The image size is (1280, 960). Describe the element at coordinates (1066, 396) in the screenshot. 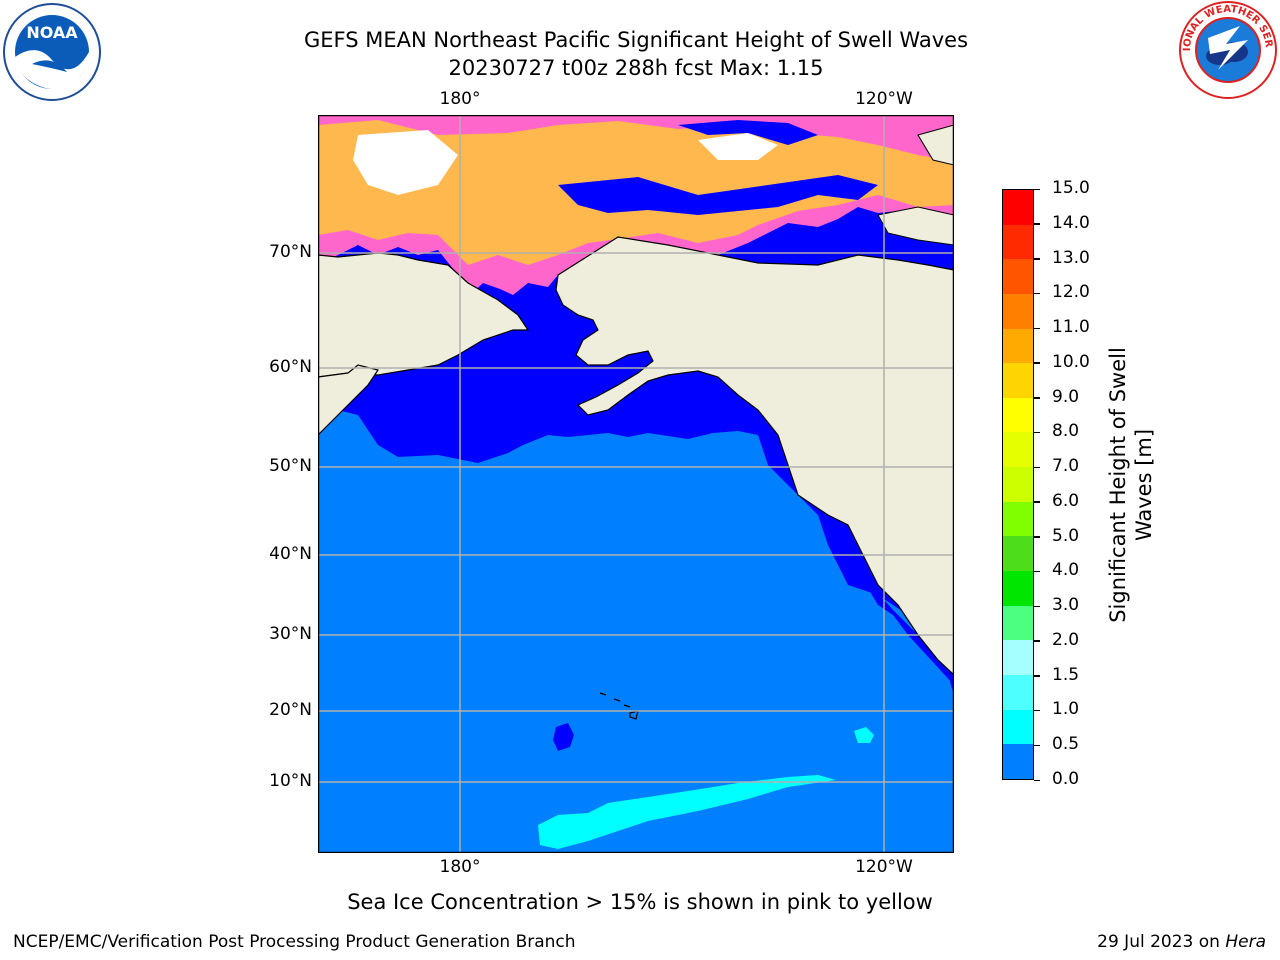

I see `colorbar-tick-label: 9.0` at that location.